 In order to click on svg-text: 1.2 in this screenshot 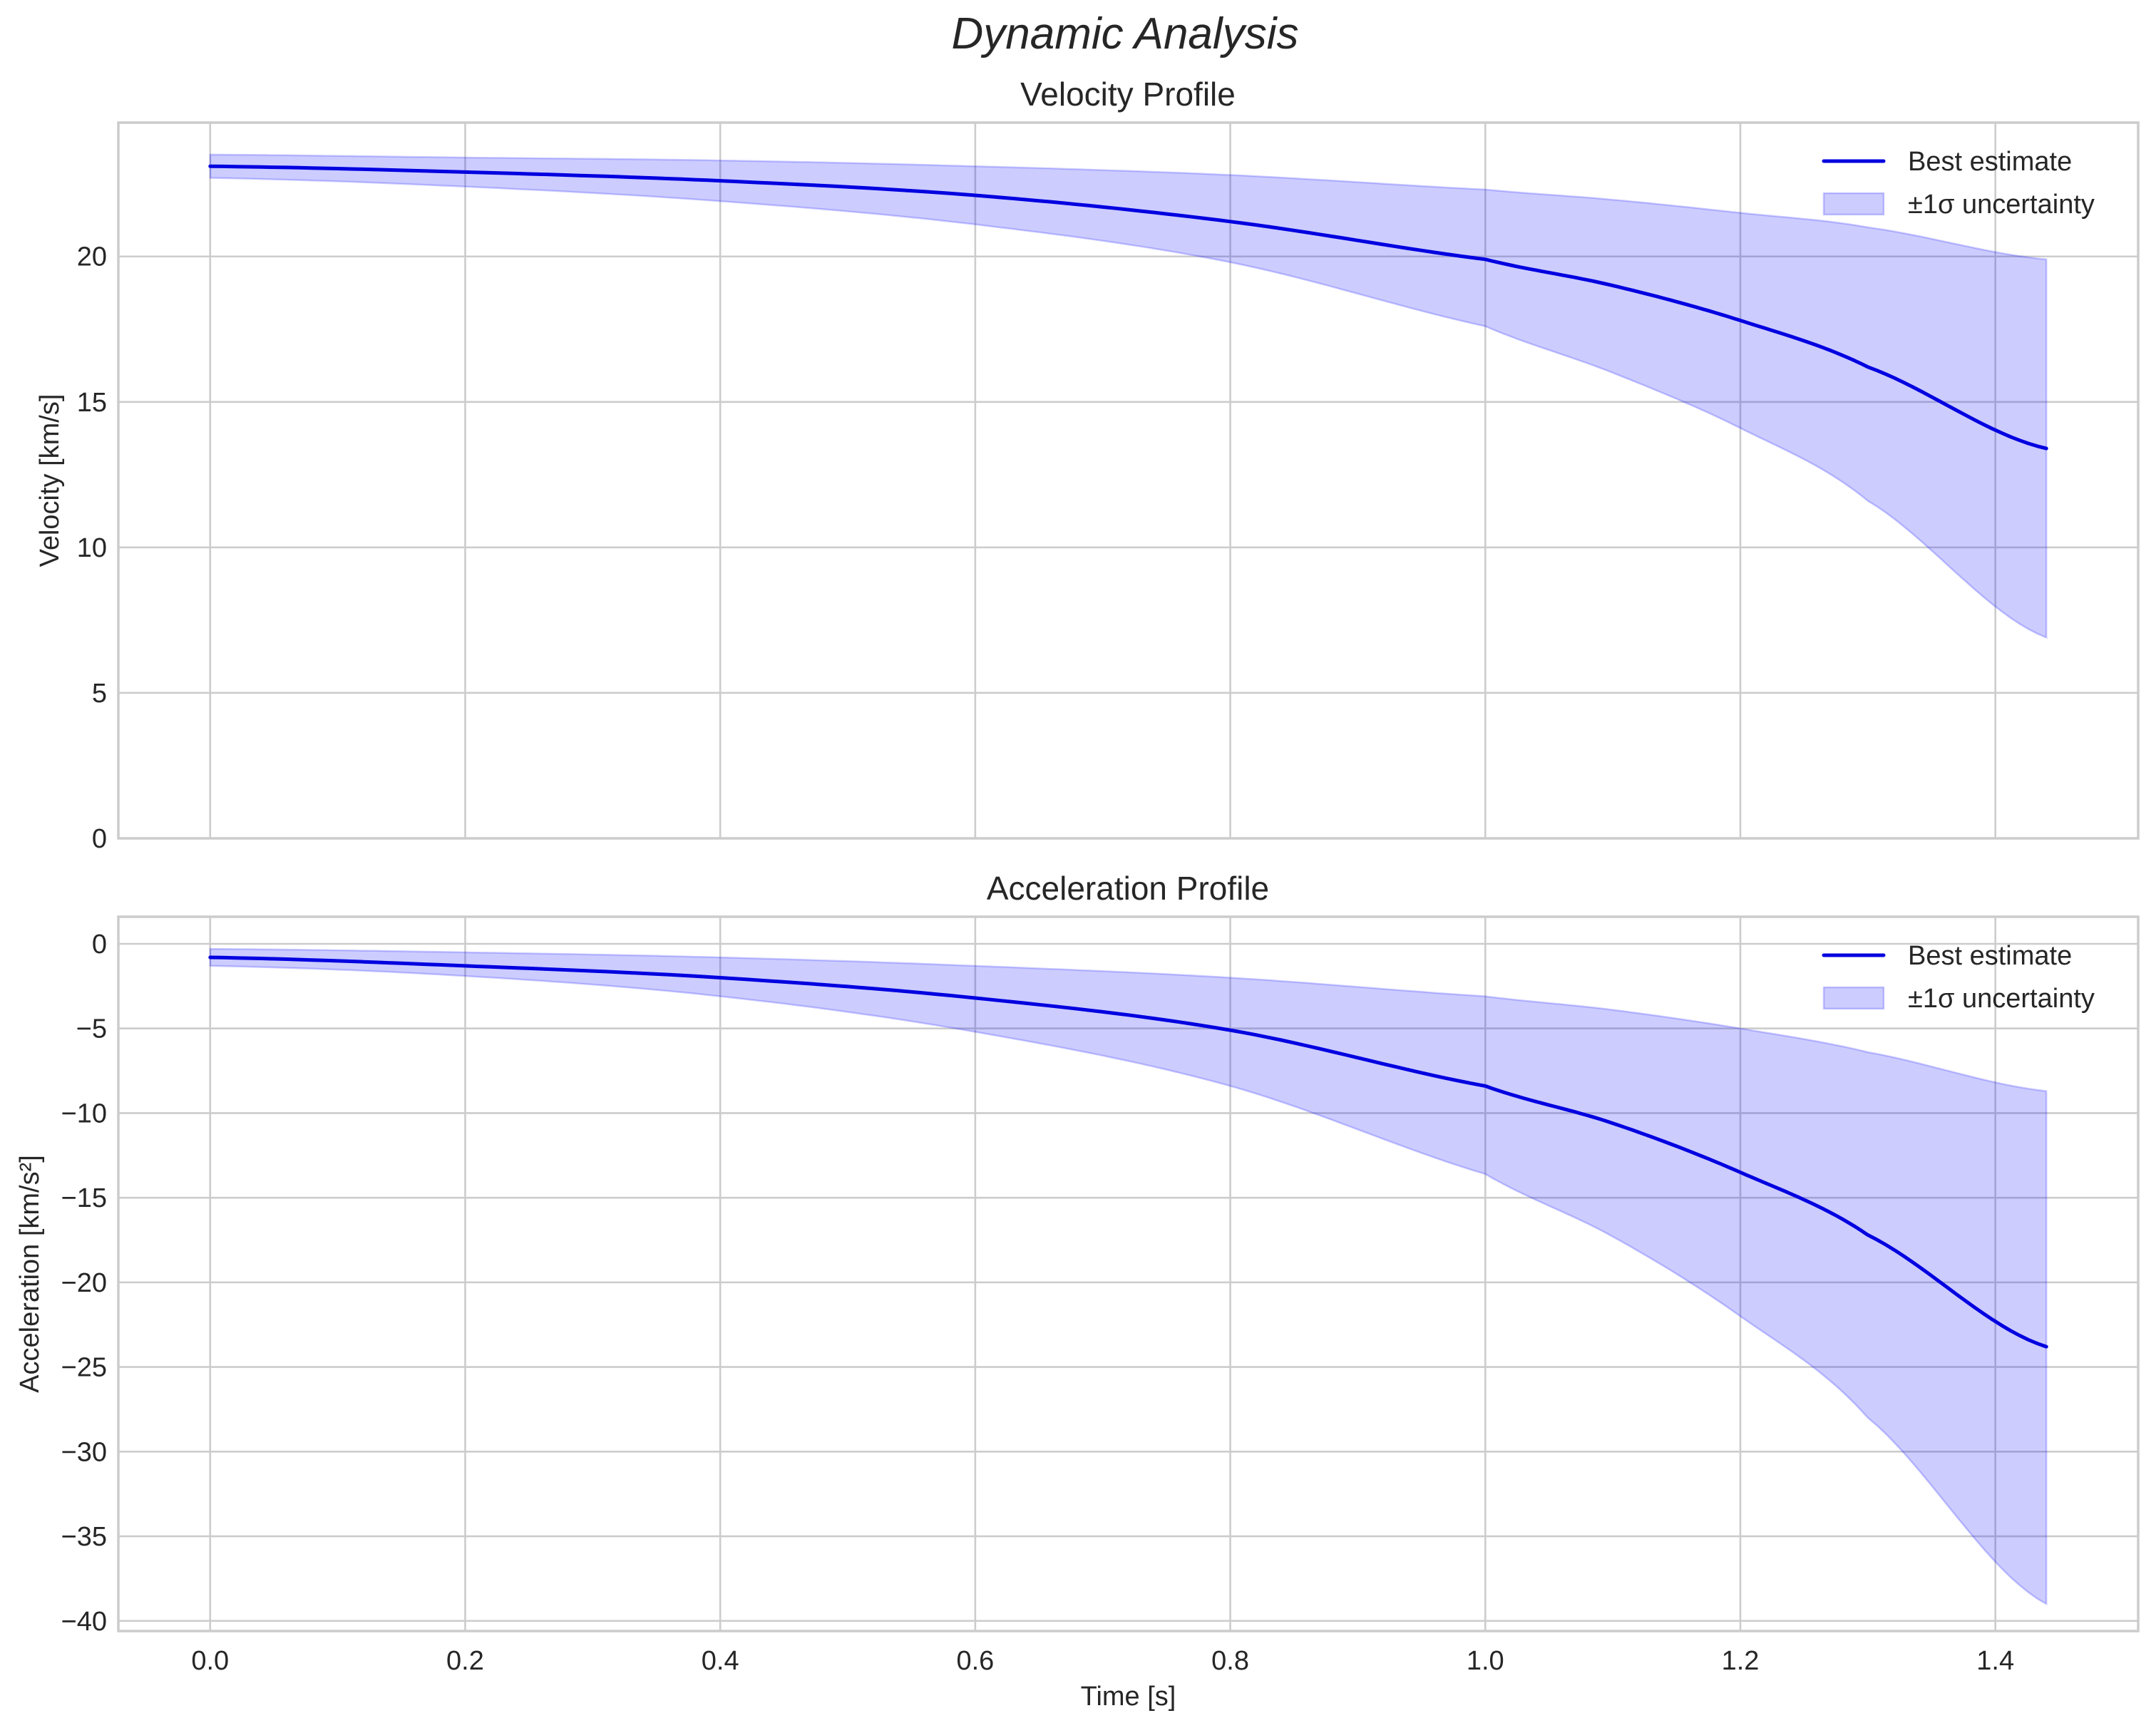, I will do `click(1741, 1661)`.